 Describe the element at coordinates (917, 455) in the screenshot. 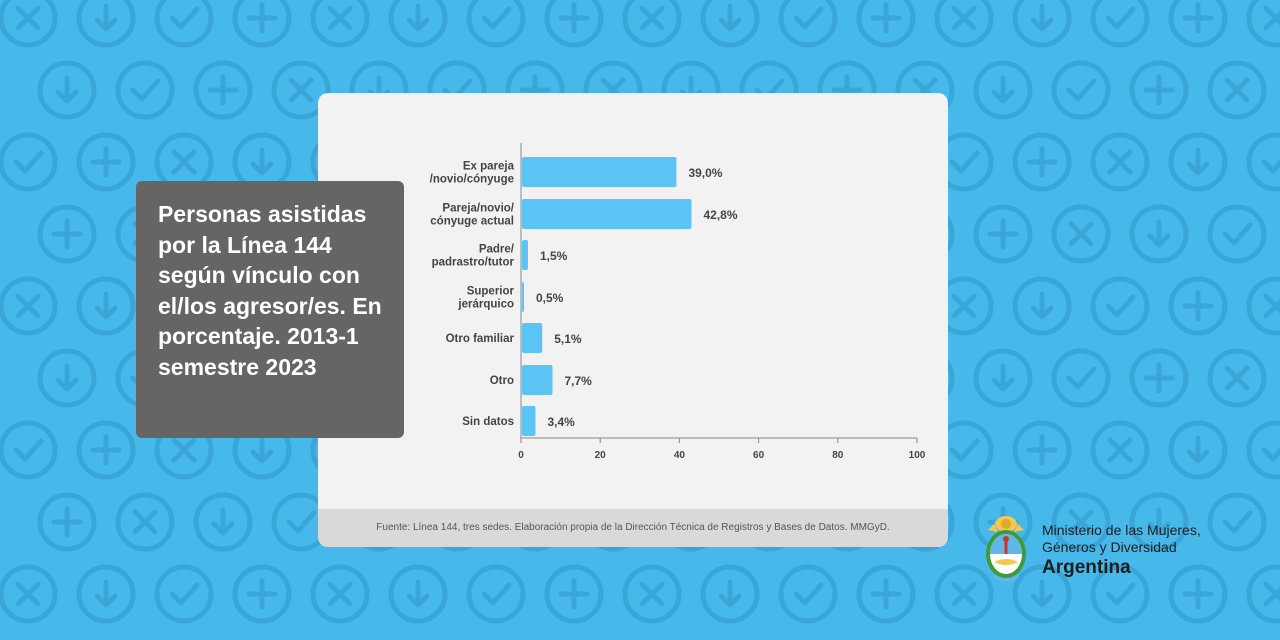

I see `x-tick-label: 100` at that location.